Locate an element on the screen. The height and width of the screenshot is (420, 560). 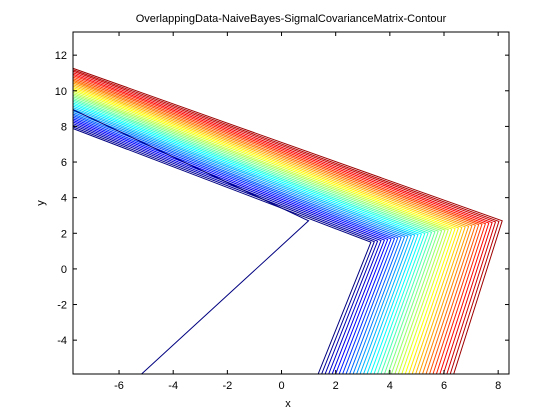
x-tick-label: 8 is located at coordinates (498, 386).